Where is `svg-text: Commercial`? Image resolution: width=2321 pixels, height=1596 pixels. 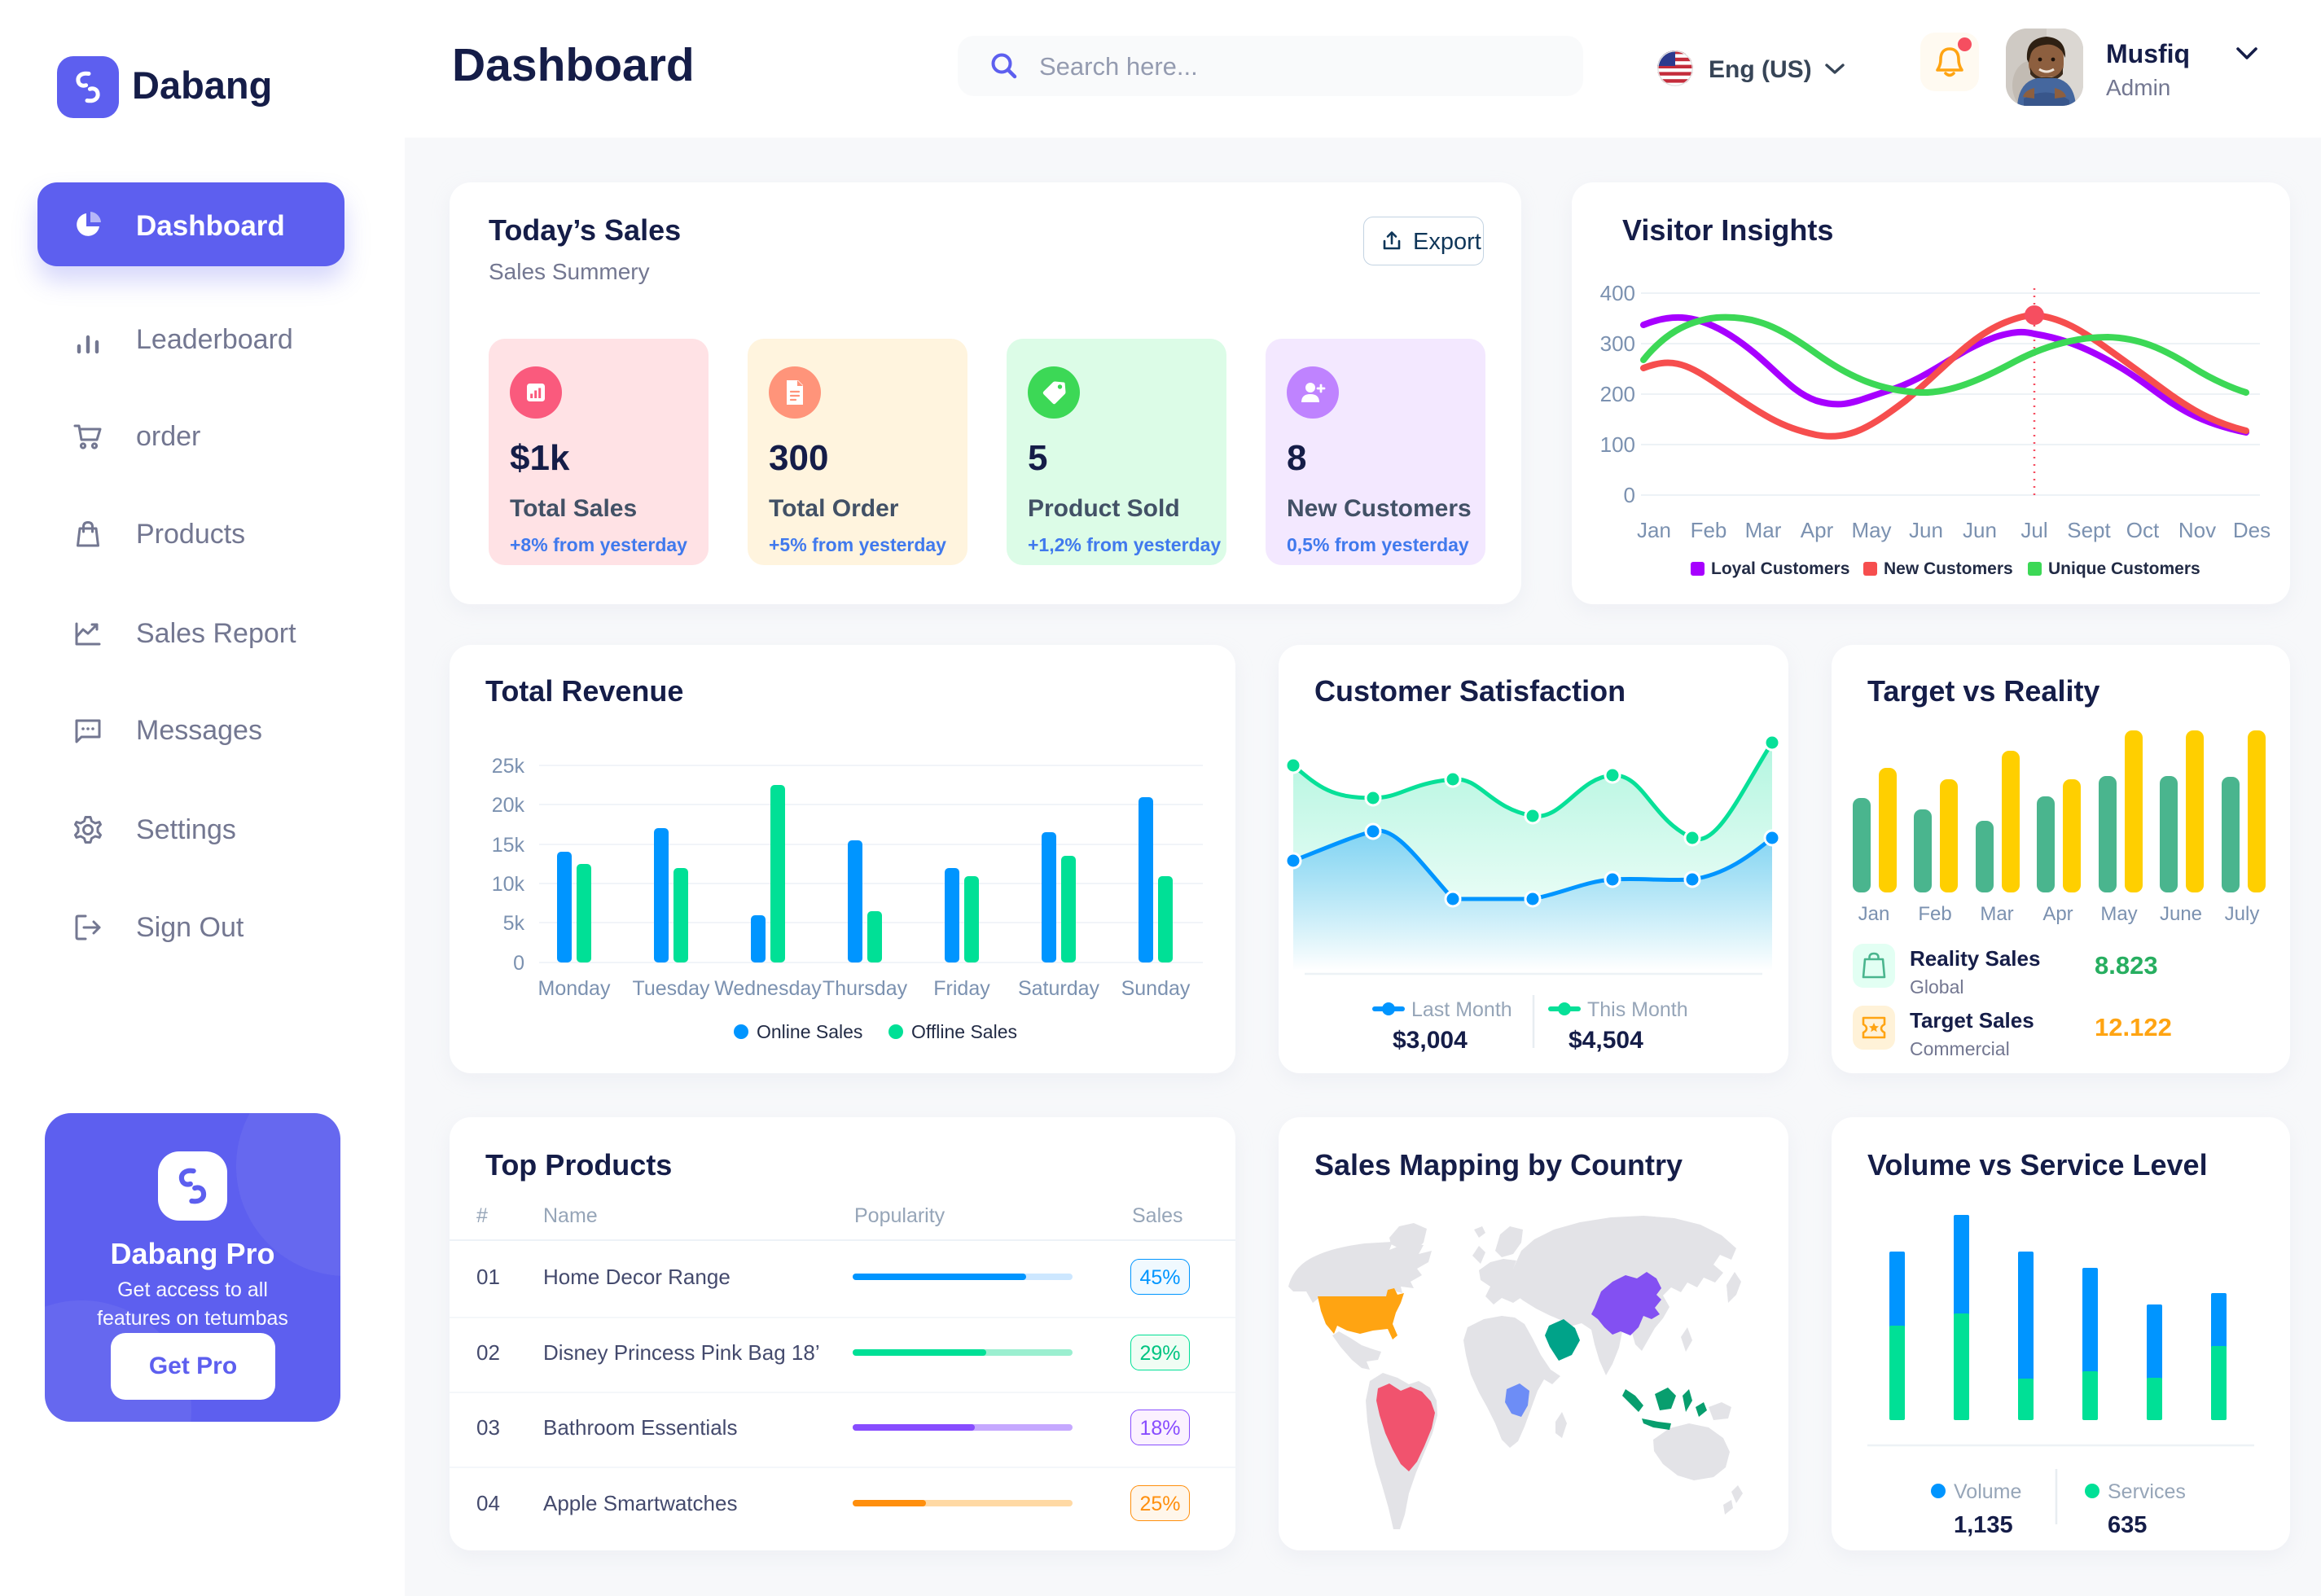 svg-text: Commercial is located at coordinates (1960, 1048).